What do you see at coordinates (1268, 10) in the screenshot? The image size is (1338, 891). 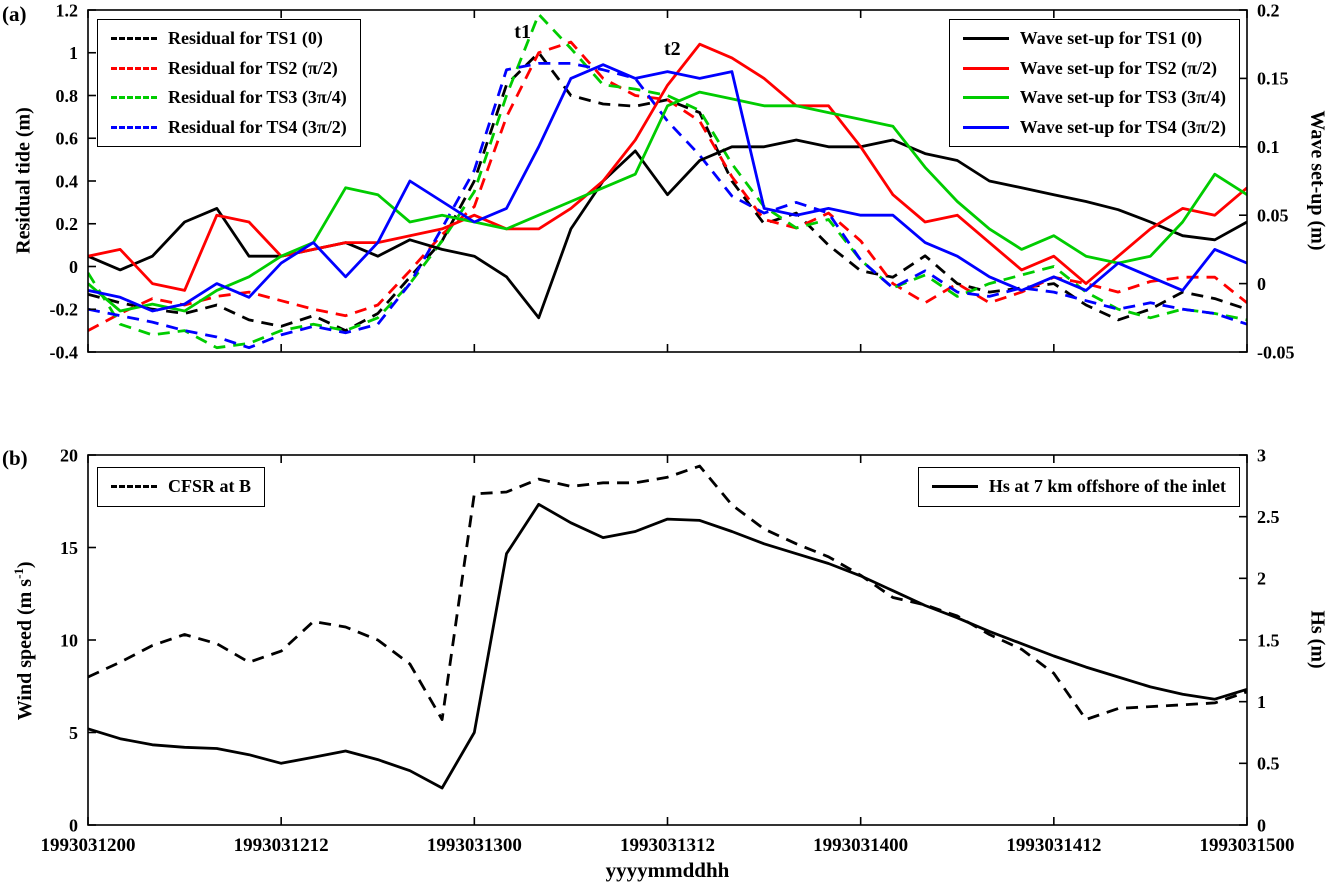 I see `y-tick-label-right: 0.2` at bounding box center [1268, 10].